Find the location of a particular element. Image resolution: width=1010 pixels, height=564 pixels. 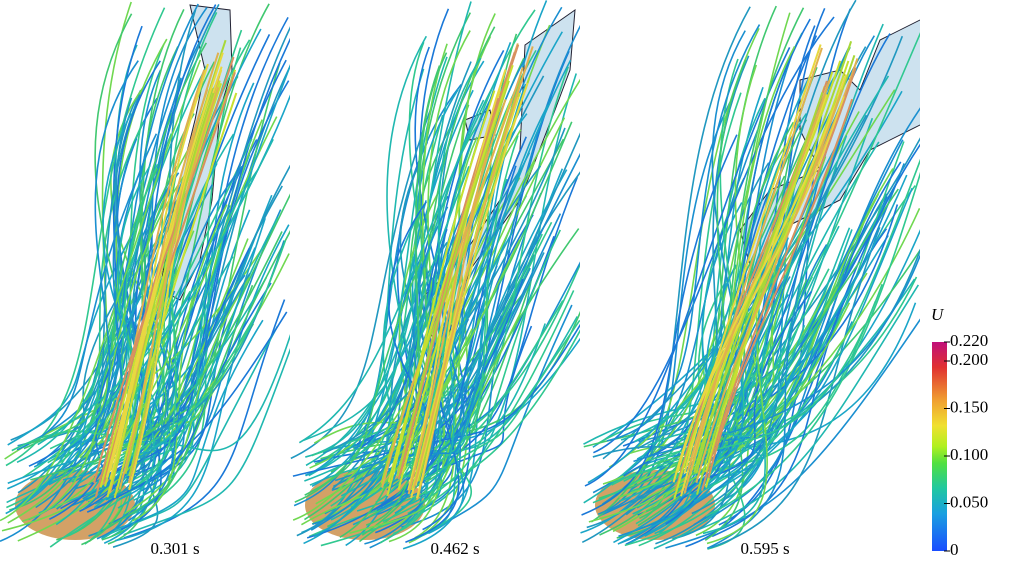

time-label: 0.301 s is located at coordinates (174, 548).